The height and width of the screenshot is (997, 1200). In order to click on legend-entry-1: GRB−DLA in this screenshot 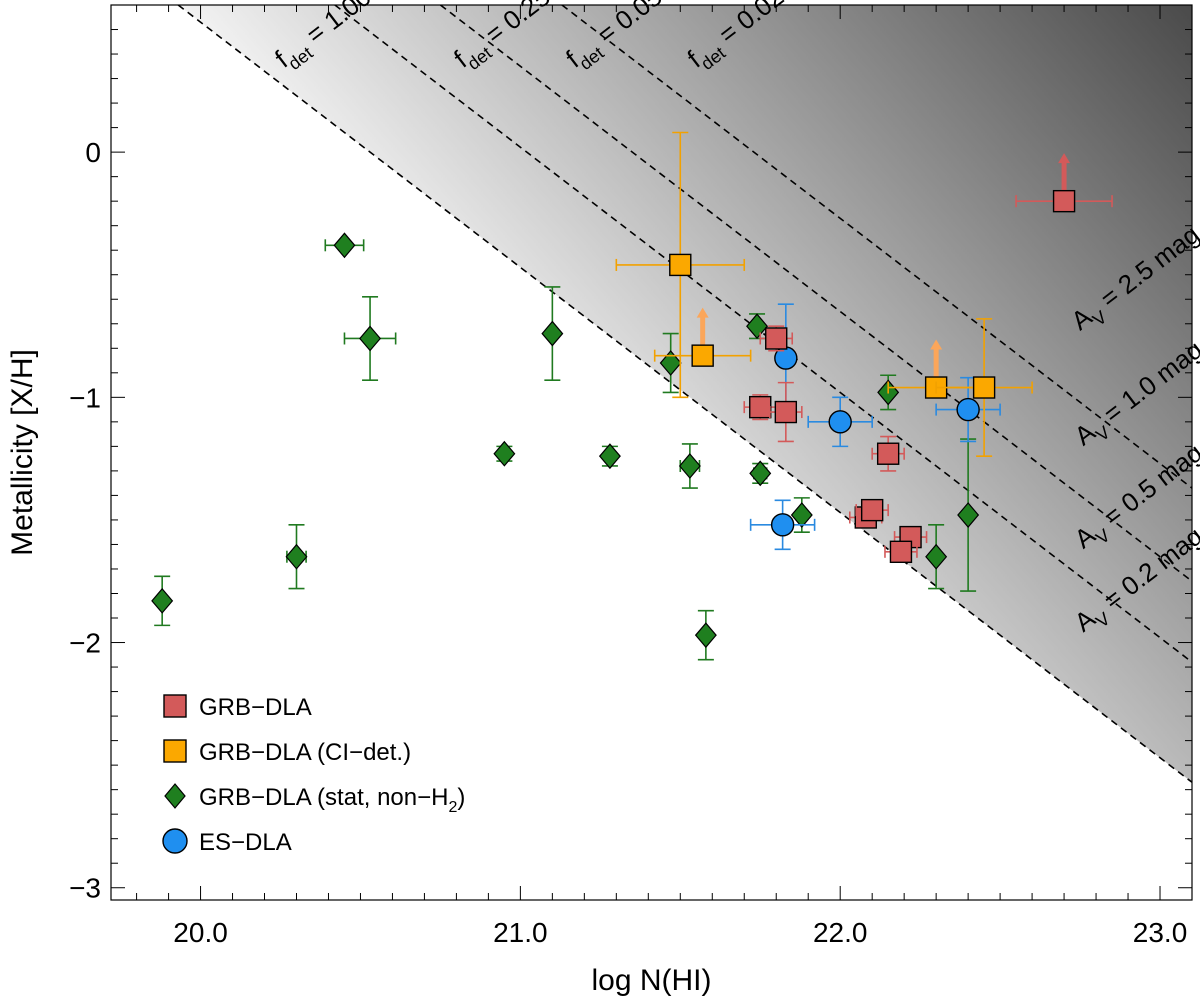, I will do `click(237, 707)`.